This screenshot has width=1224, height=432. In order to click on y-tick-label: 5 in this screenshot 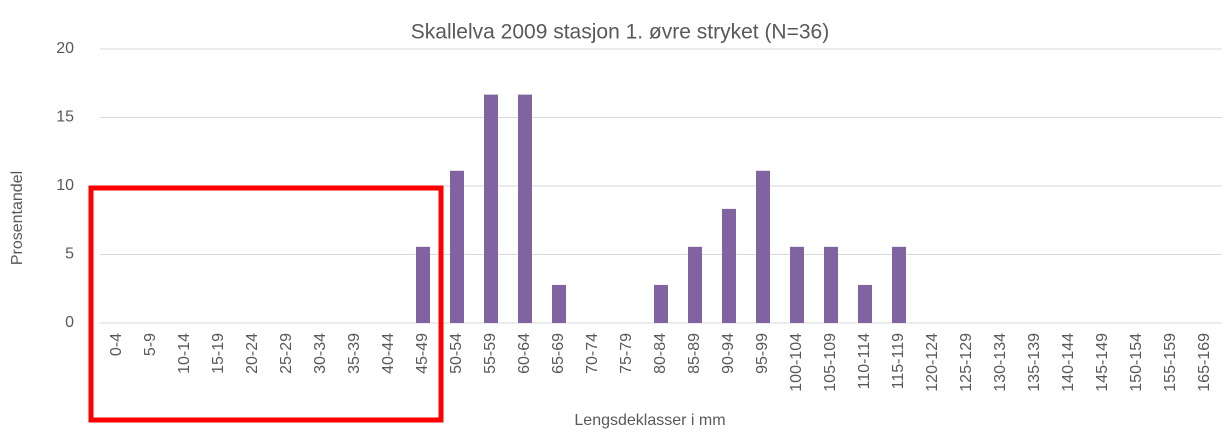, I will do `click(69, 254)`.